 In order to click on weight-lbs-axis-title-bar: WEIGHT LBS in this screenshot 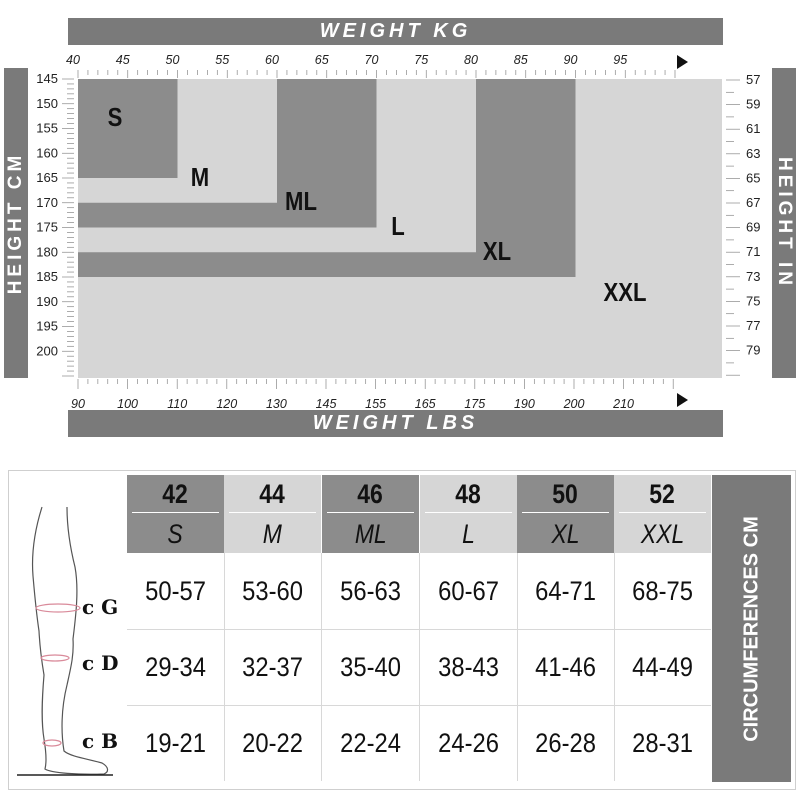, I will do `click(395, 423)`.